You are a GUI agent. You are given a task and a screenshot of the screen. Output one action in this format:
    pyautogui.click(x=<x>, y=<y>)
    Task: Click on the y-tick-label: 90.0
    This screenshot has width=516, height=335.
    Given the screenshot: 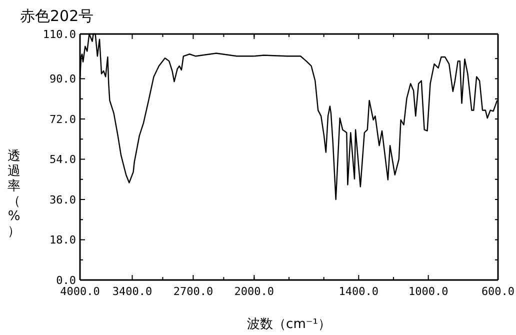 What is the action you would take?
    pyautogui.click(x=63, y=79)
    